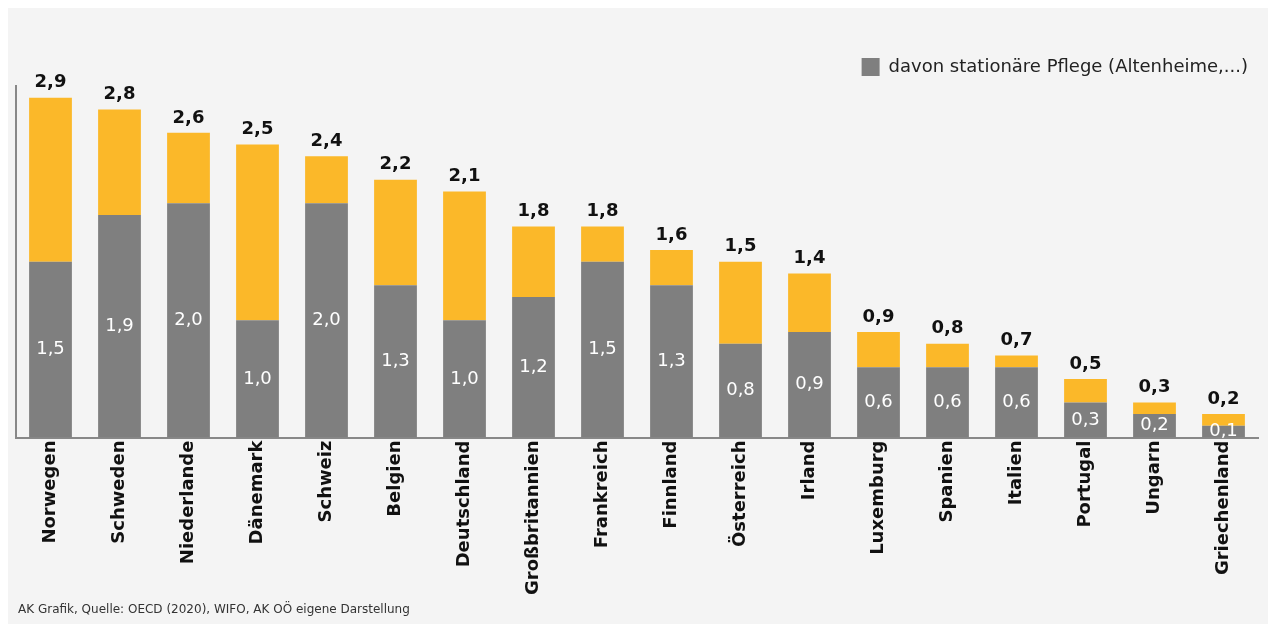 This screenshot has width=1276, height=639. What do you see at coordinates (1223, 397) in the screenshot?
I see `total-label: 0,2` at bounding box center [1223, 397].